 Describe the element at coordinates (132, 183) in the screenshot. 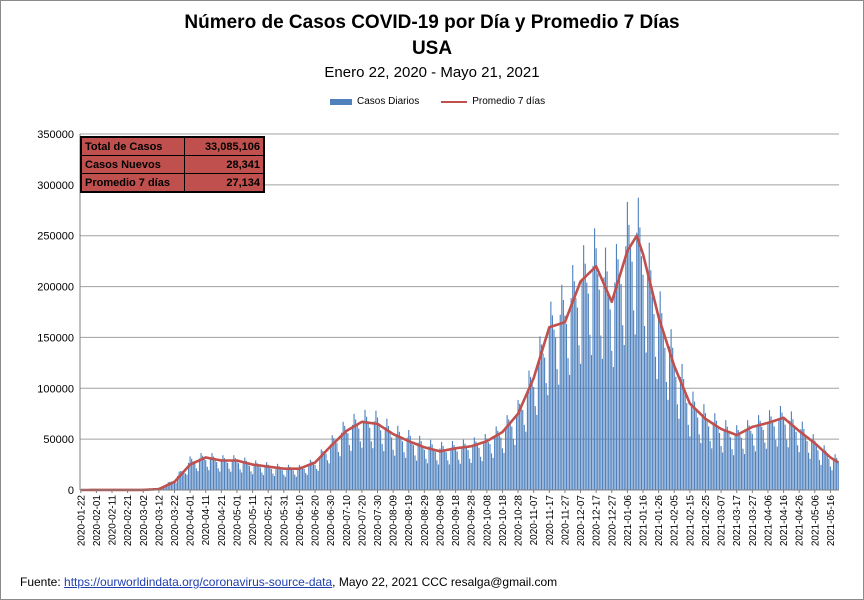

I see `stats-avg-label: Promedio 7 días` at that location.